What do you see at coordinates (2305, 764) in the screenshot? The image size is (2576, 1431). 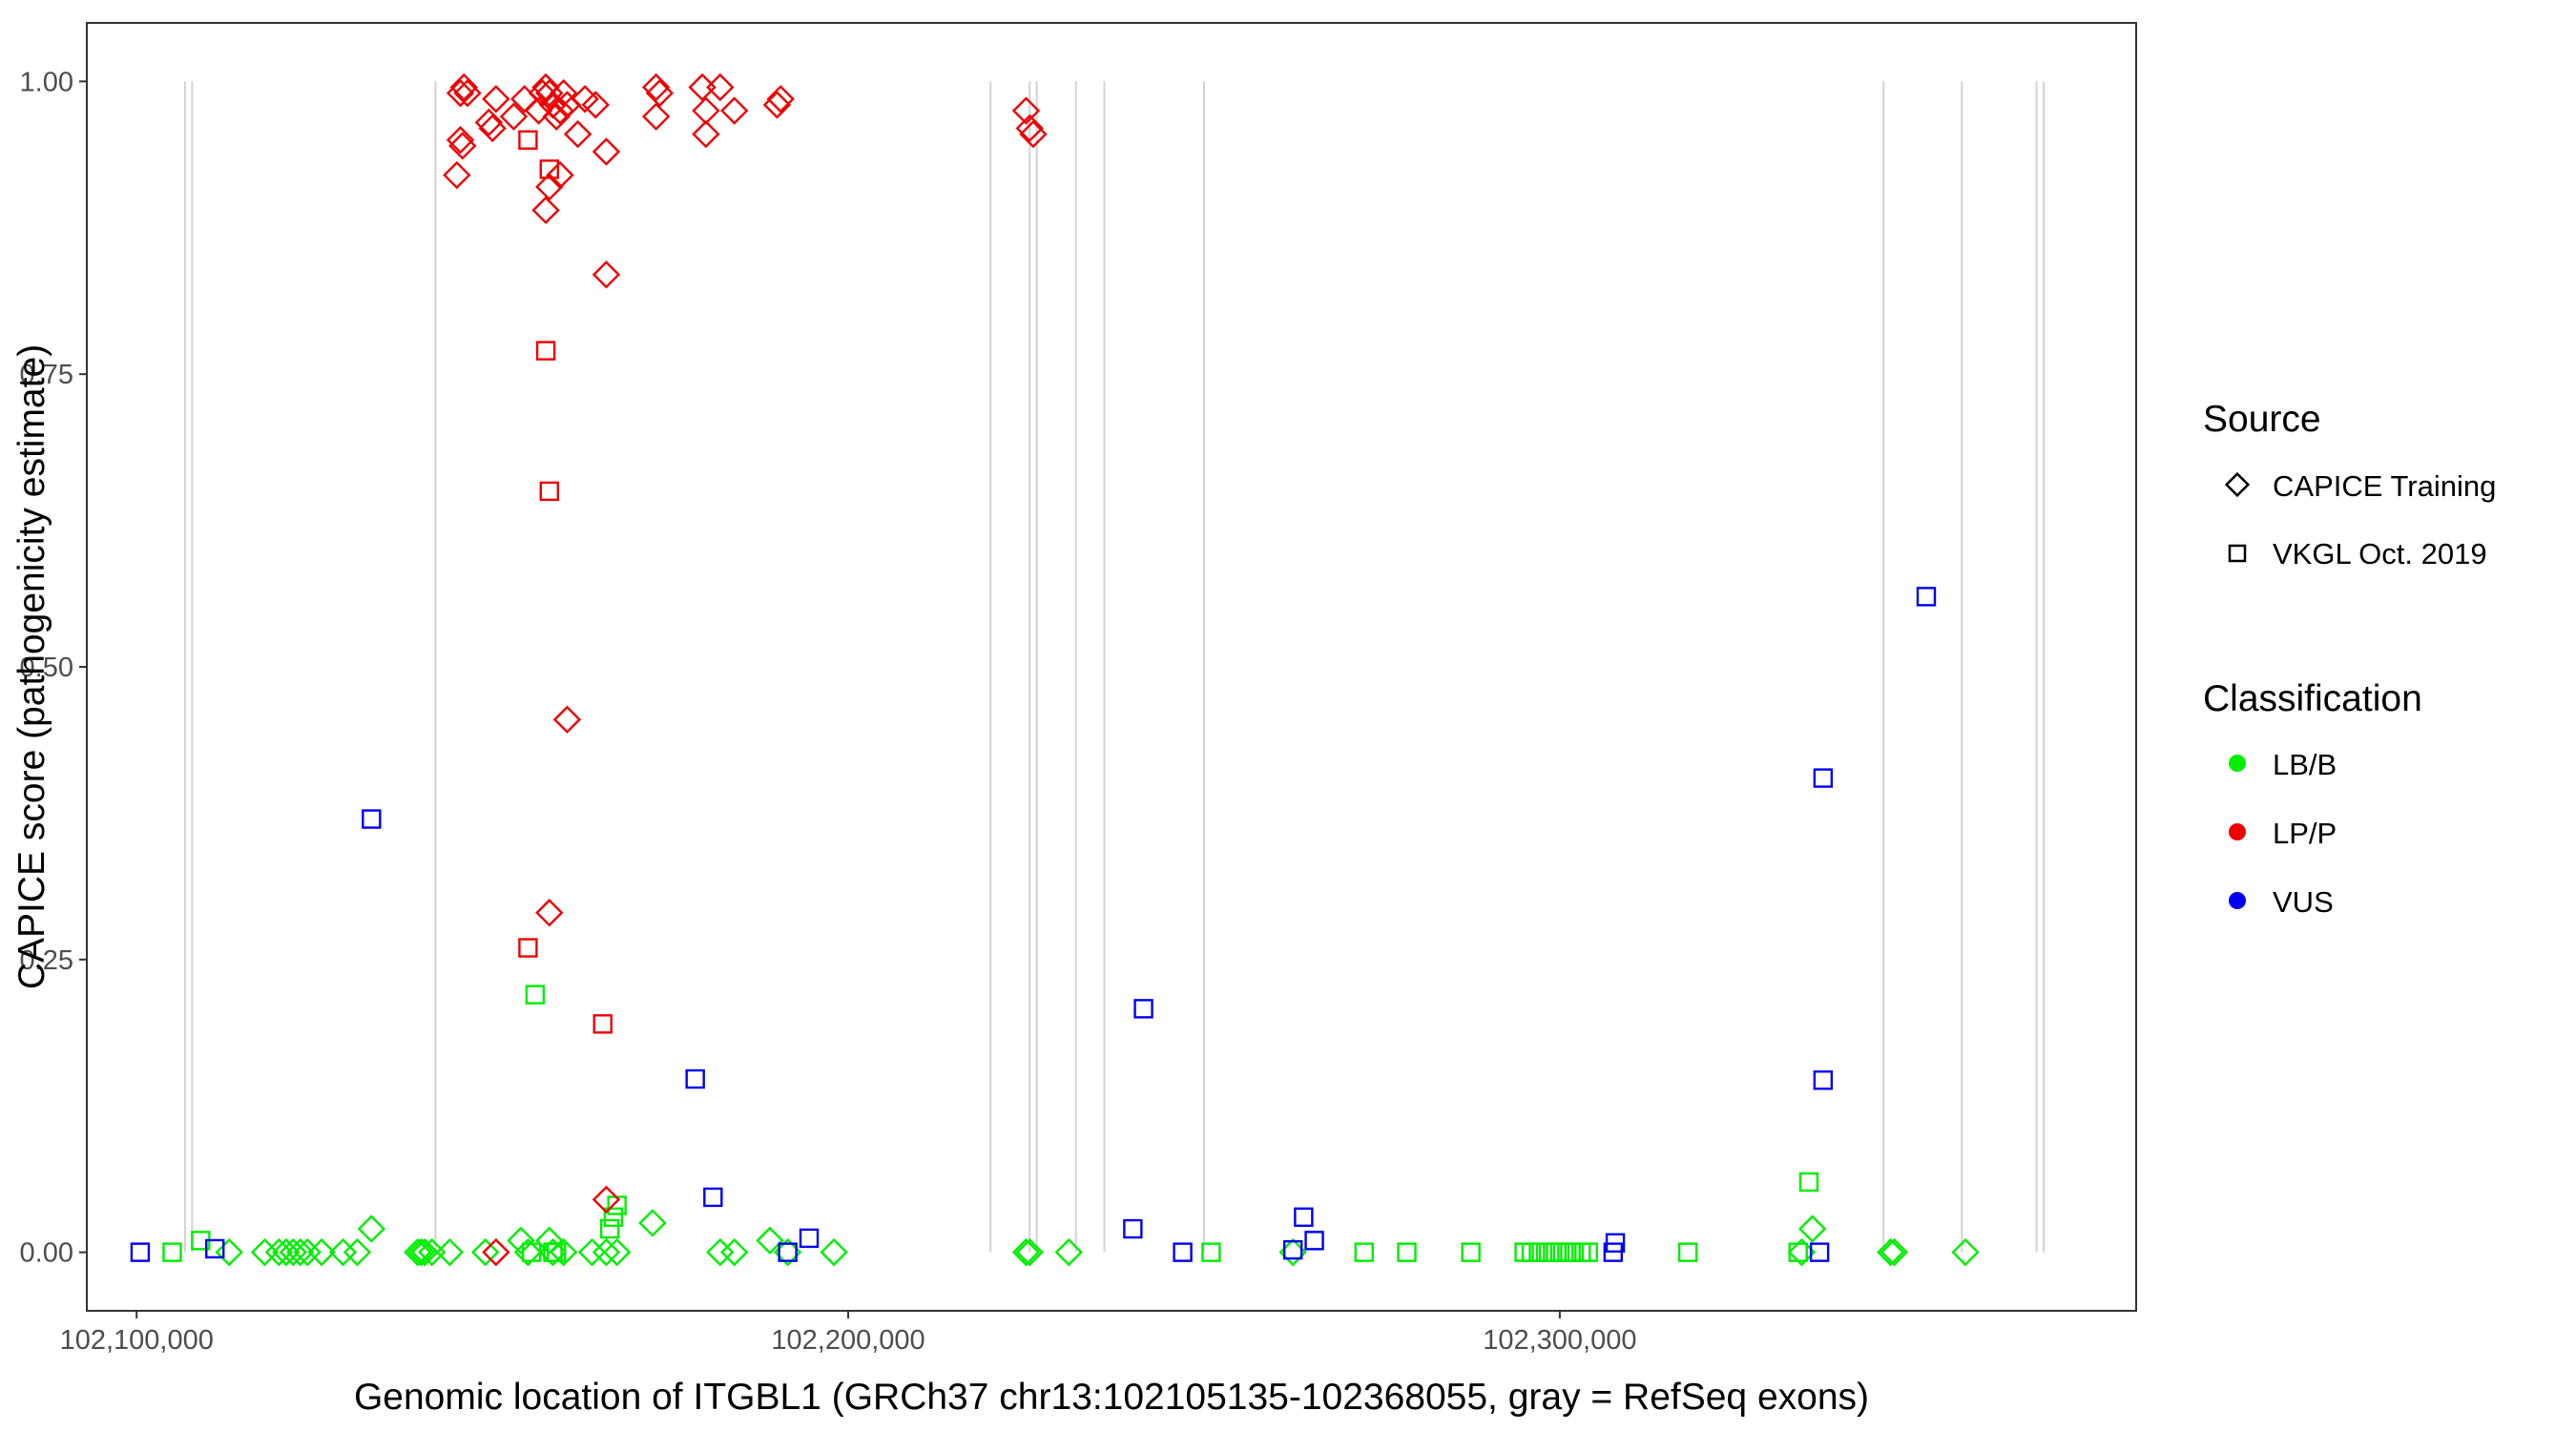 I see `legend-class-lbb-label: LB/B` at bounding box center [2305, 764].